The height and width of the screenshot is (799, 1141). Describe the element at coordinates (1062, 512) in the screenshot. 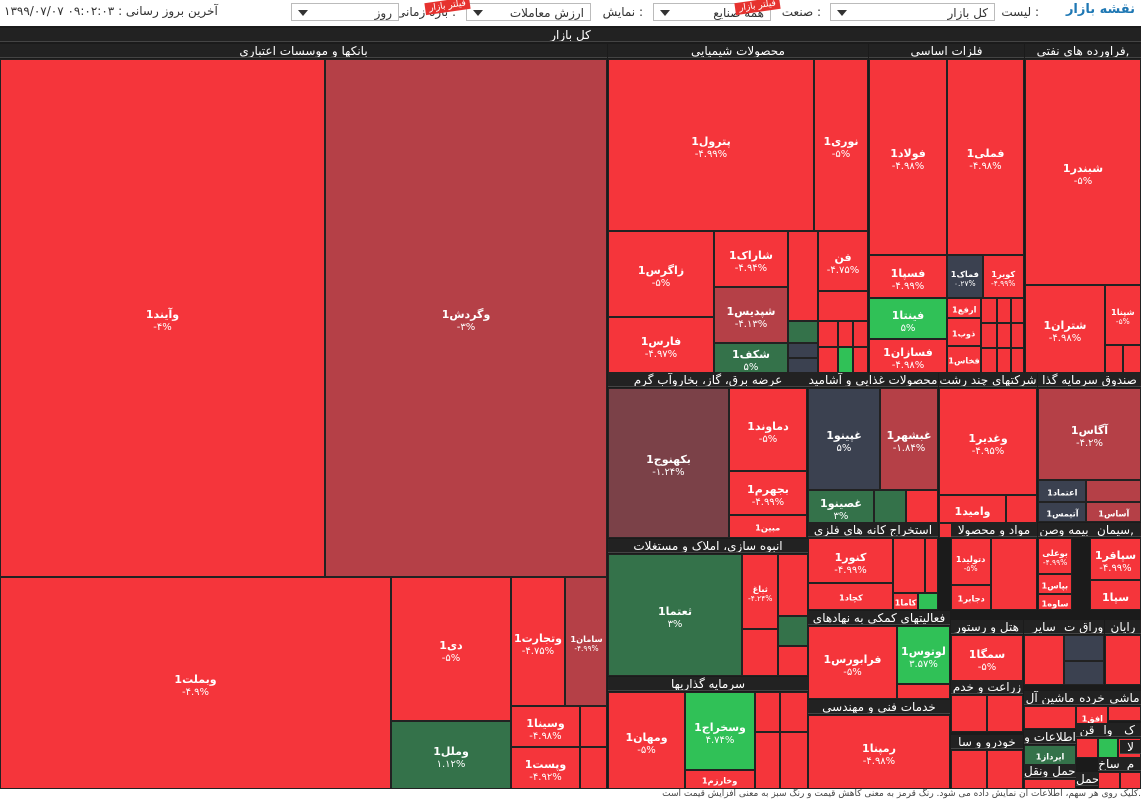

I see `stock-tile: آتیمس1` at that location.